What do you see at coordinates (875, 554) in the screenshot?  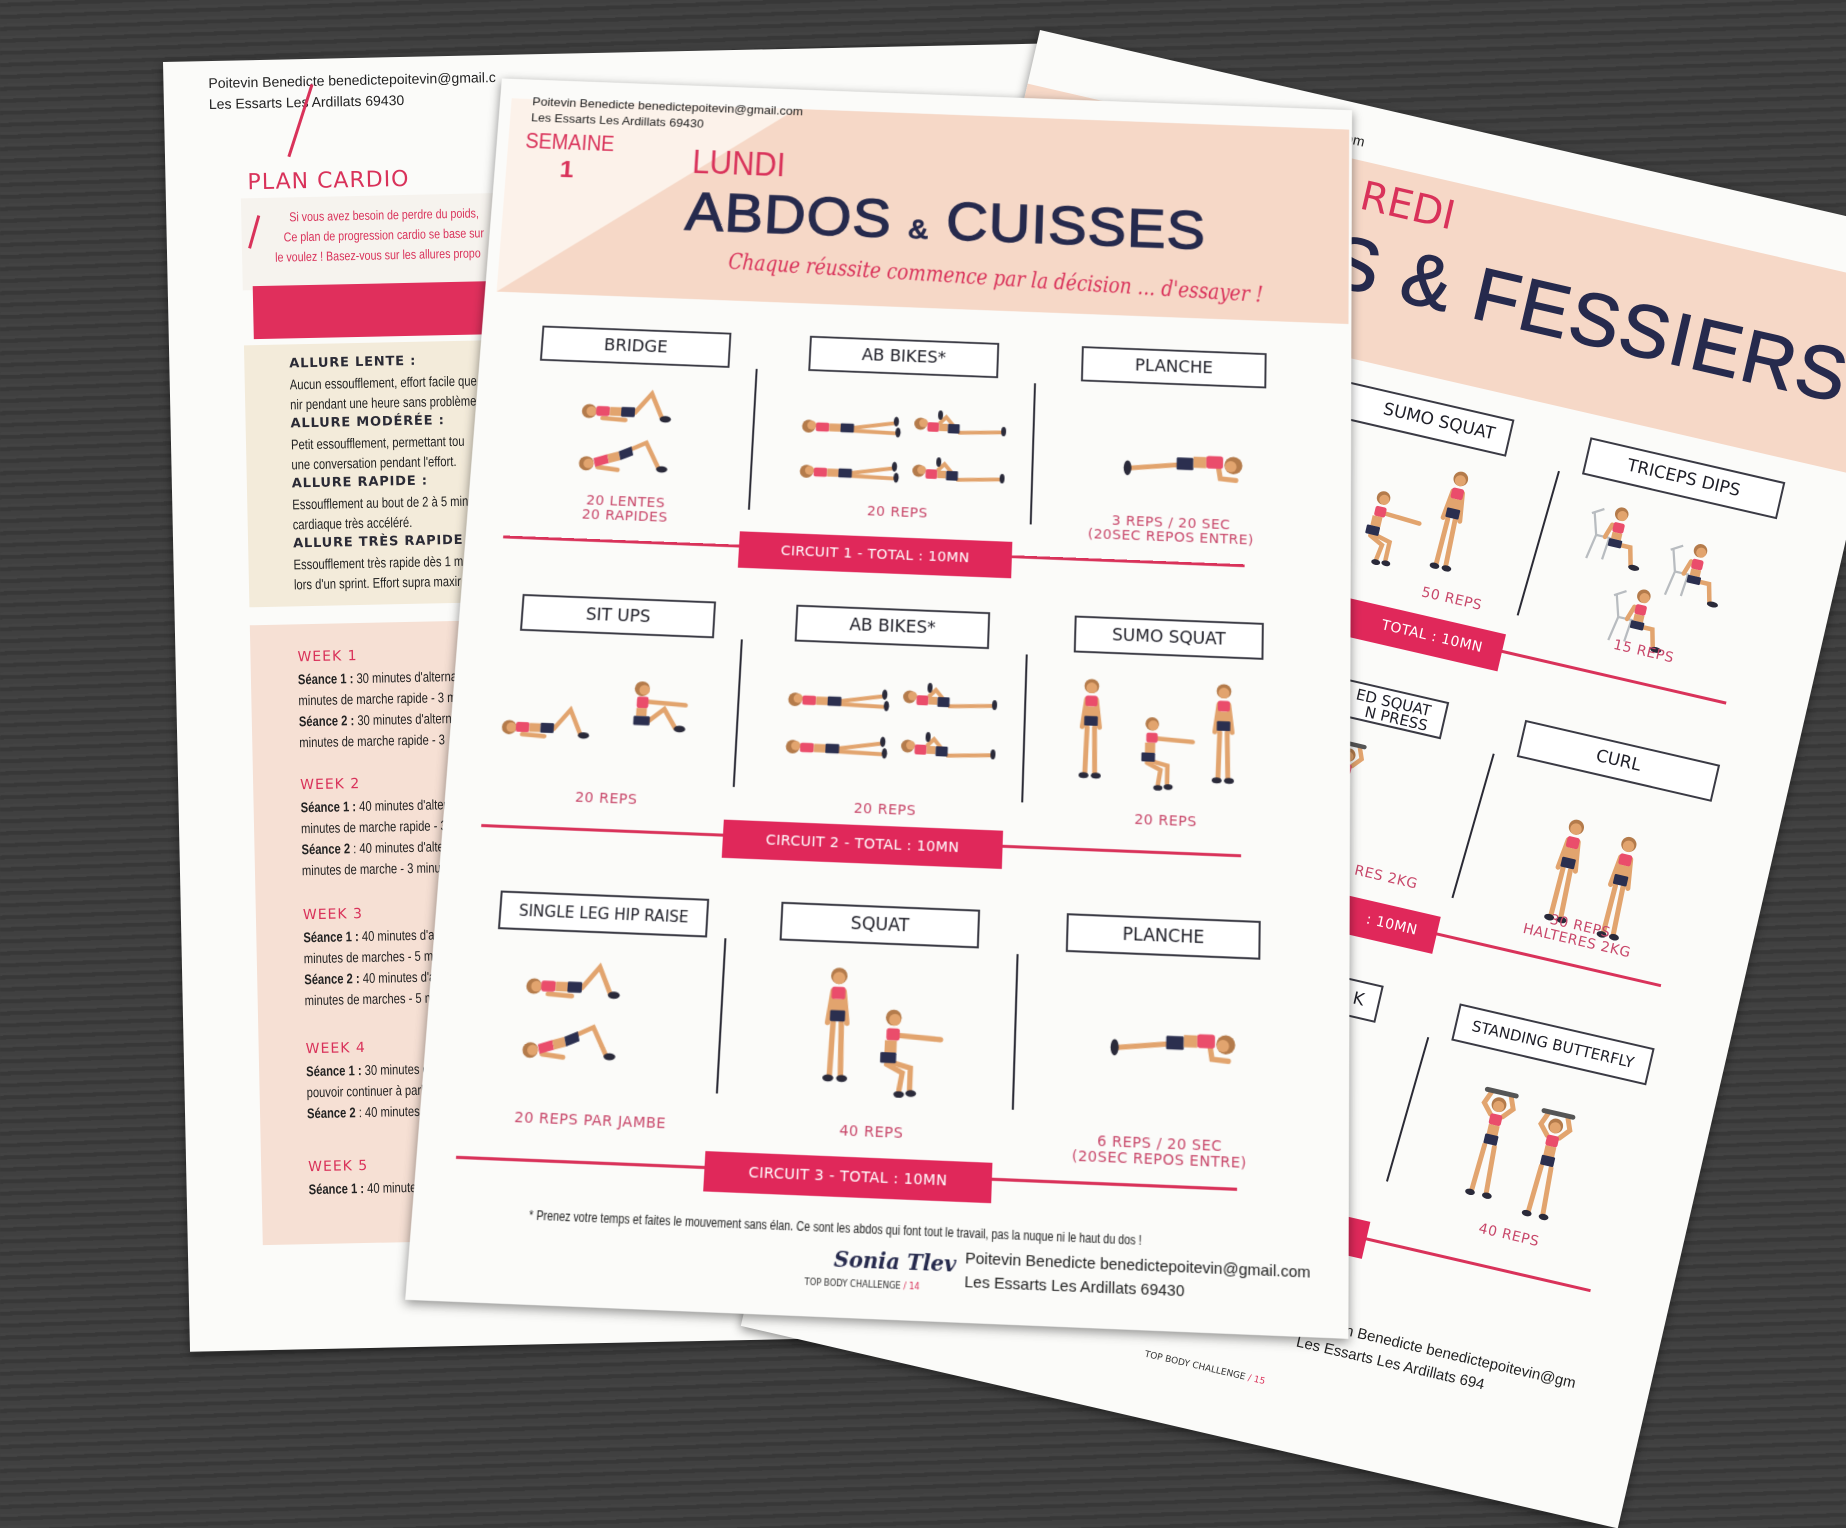 I see `circuit-label: CIRCUIT 1 - TOTAL : 10MN` at bounding box center [875, 554].